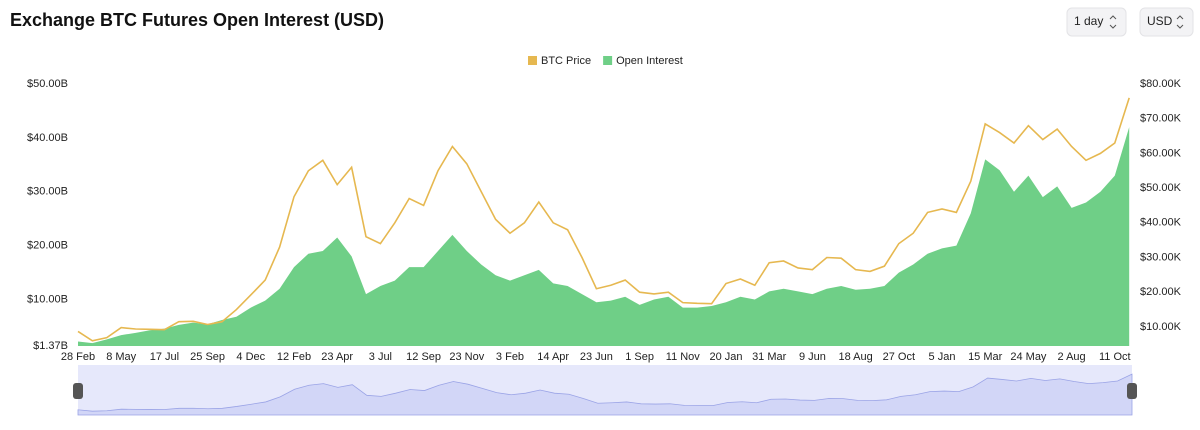  What do you see at coordinates (553, 357) in the screenshot?
I see `x-tick-label: 14 Apr` at bounding box center [553, 357].